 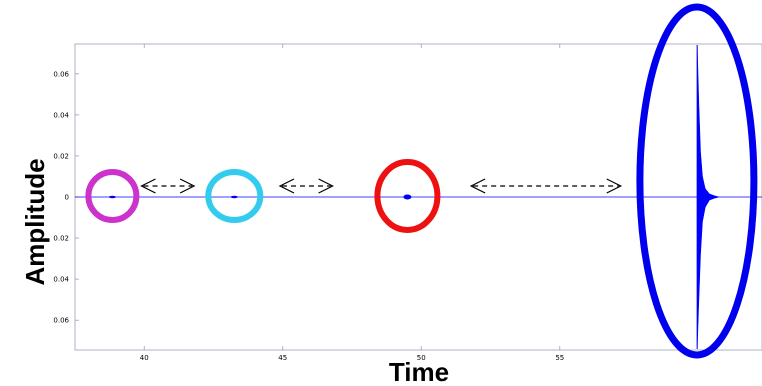 I want to click on x-tick-label: 50, so click(x=421, y=358).